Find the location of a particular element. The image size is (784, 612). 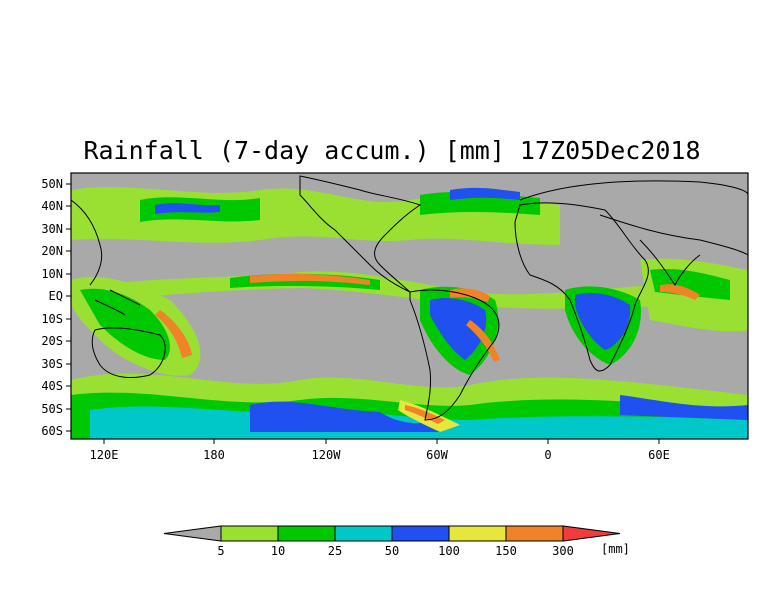

lat-label: 40N is located at coordinates (52, 206).